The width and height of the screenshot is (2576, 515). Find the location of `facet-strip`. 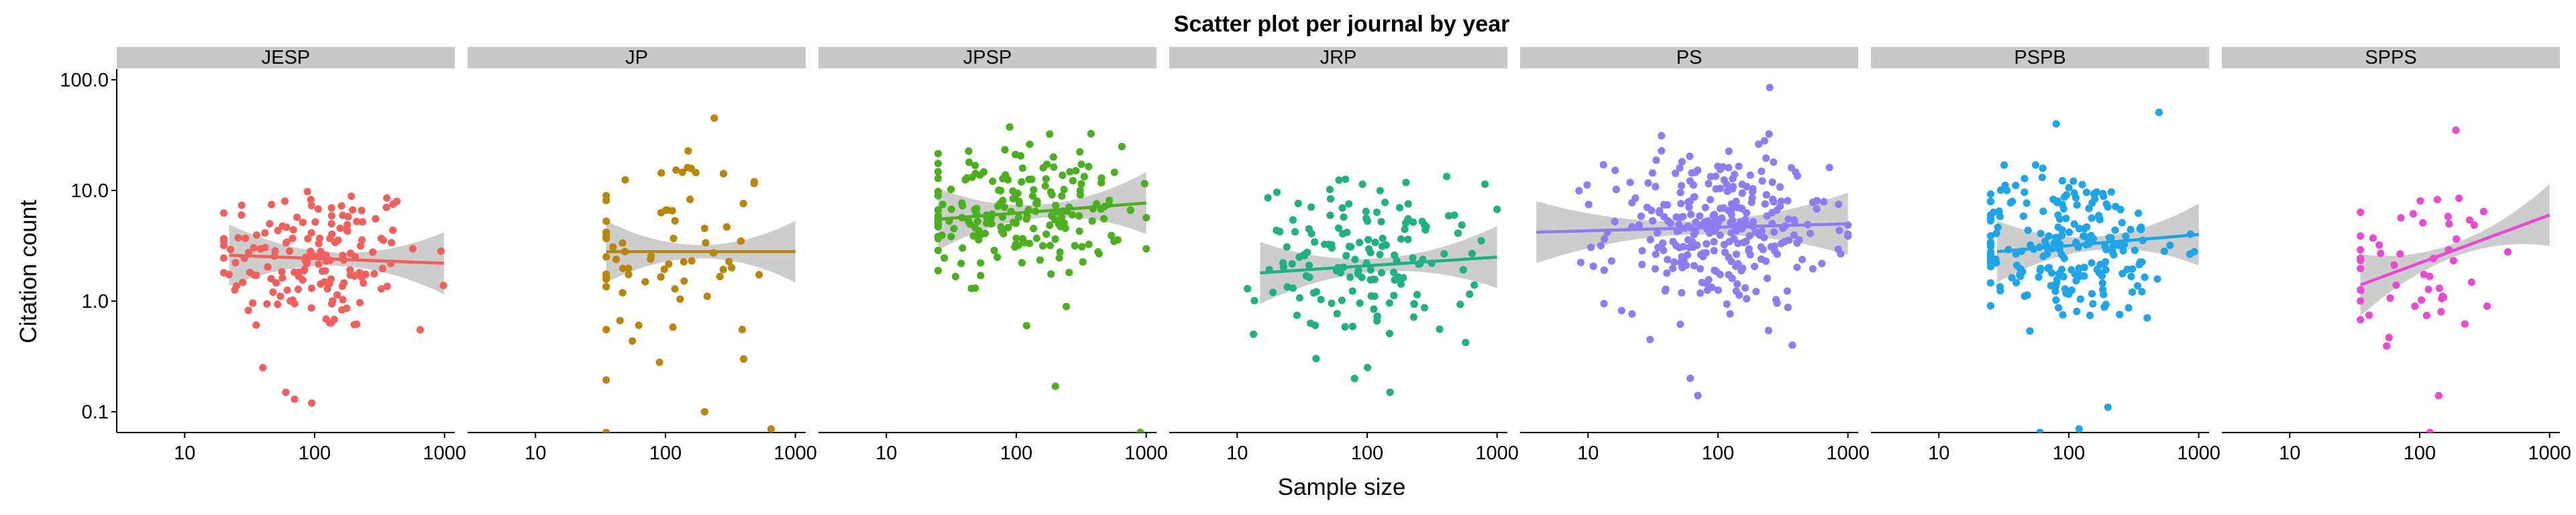

facet-strip is located at coordinates (637, 57).